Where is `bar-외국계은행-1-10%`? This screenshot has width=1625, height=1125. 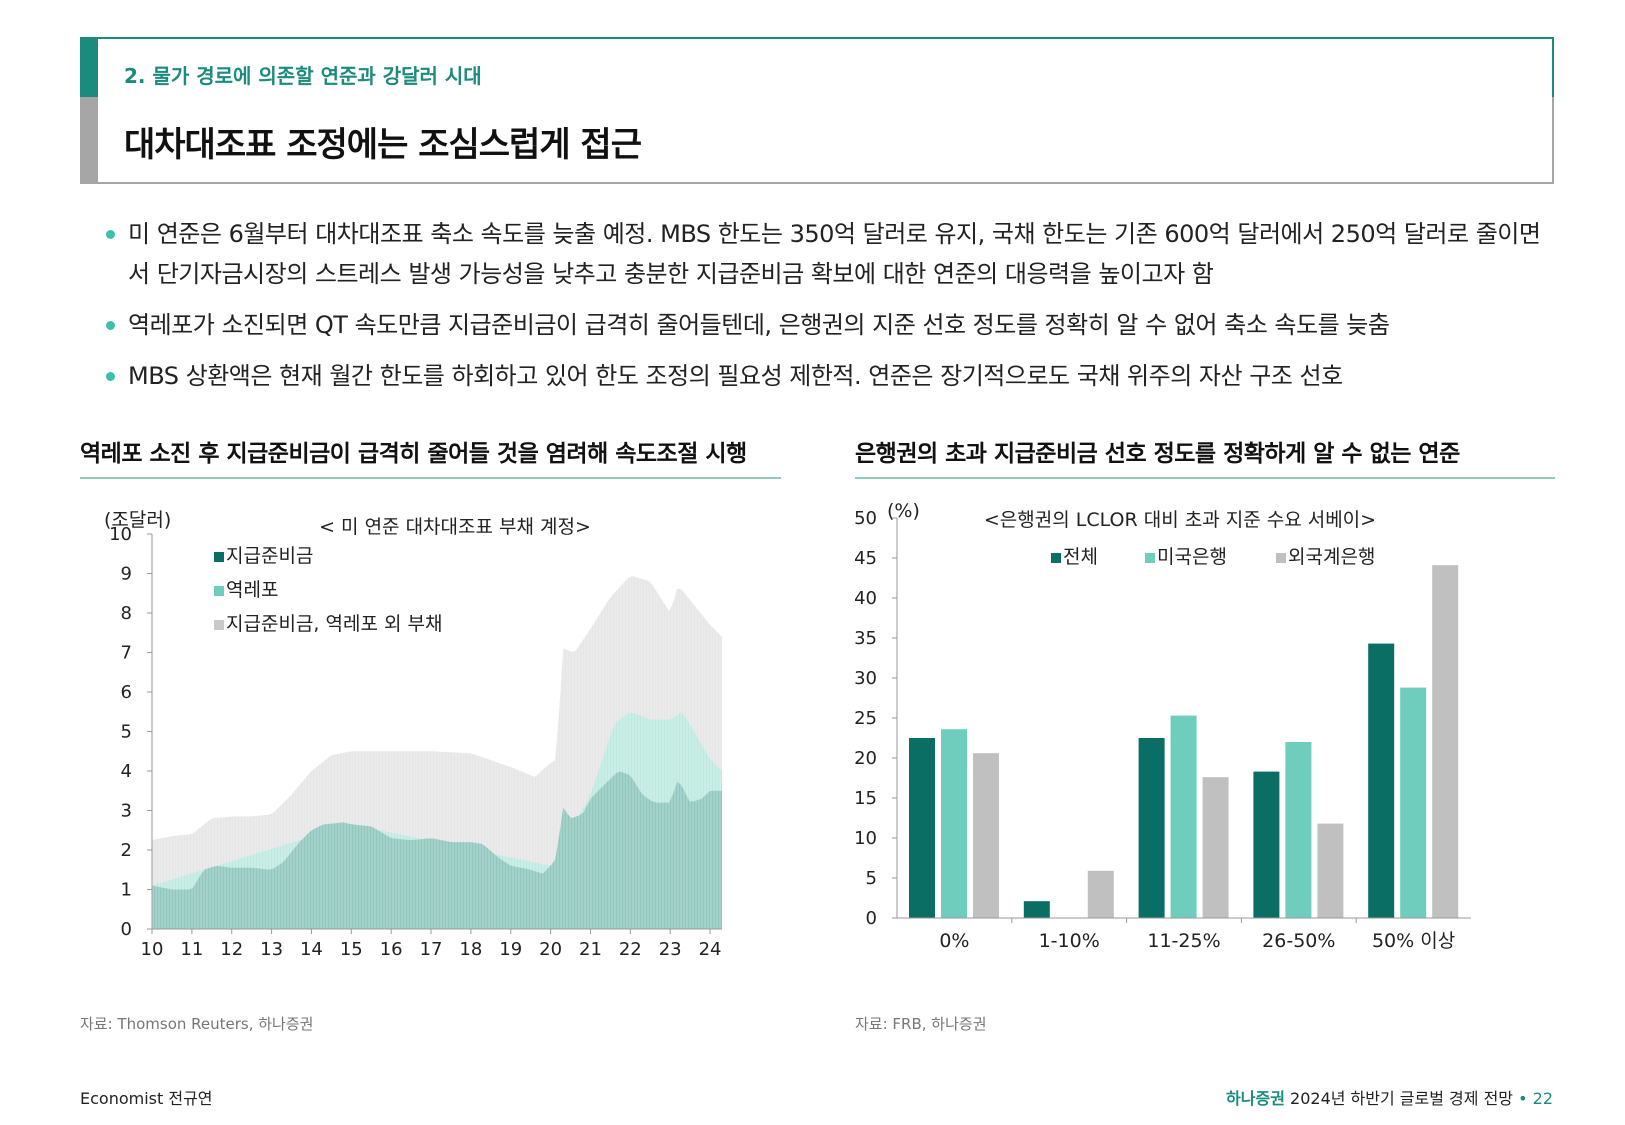 bar-외국계은행-1-10% is located at coordinates (1100, 894).